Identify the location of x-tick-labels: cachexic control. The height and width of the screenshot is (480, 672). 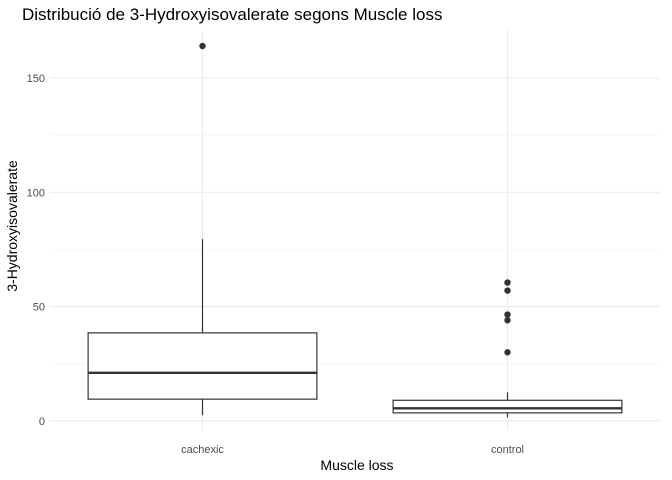
(352, 450).